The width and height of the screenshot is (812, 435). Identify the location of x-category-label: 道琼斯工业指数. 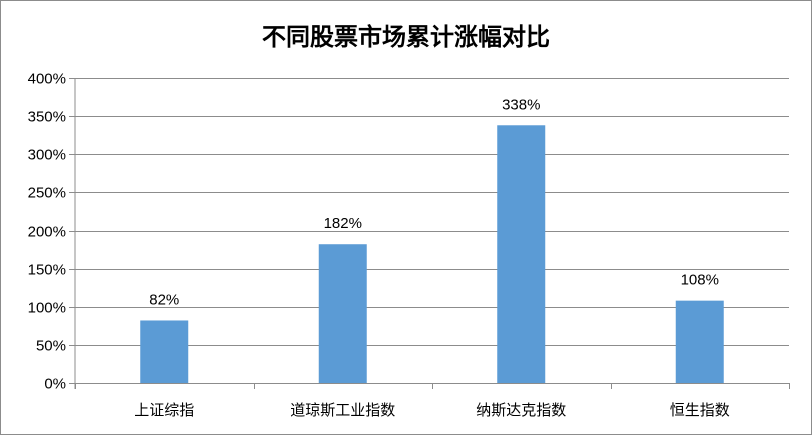
(342, 410).